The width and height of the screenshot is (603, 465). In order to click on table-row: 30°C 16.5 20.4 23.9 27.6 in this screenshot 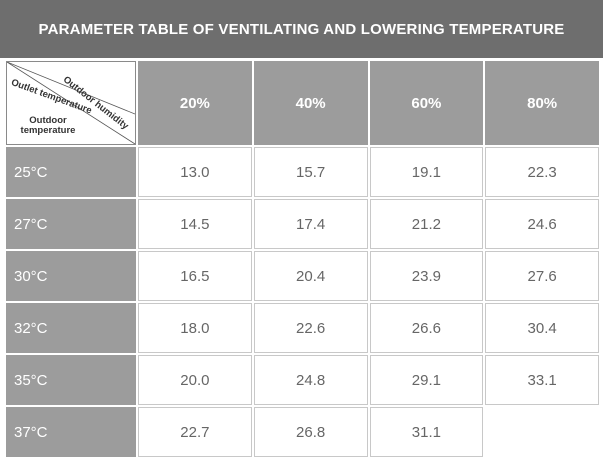, I will do `click(302, 276)`.